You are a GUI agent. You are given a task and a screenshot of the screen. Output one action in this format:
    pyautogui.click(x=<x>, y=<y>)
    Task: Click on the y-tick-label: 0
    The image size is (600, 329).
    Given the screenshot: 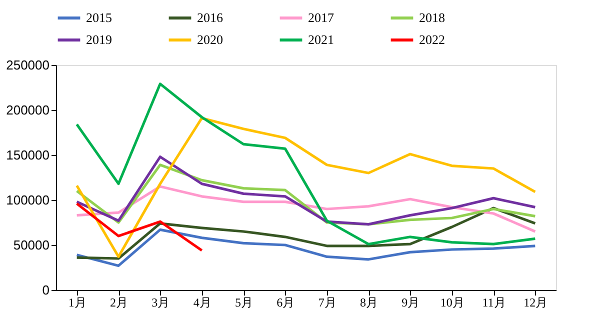 What is the action you would take?
    pyautogui.click(x=46, y=290)
    